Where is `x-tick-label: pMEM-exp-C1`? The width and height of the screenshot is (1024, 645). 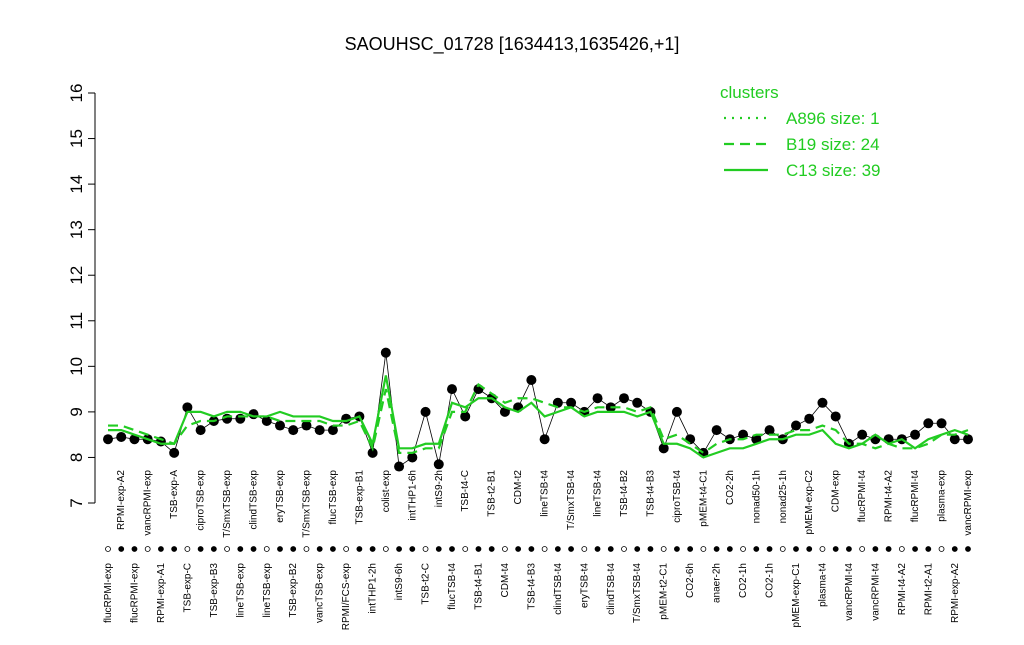 x-tick-label: pMEM-exp-C1 is located at coordinates (796, 595).